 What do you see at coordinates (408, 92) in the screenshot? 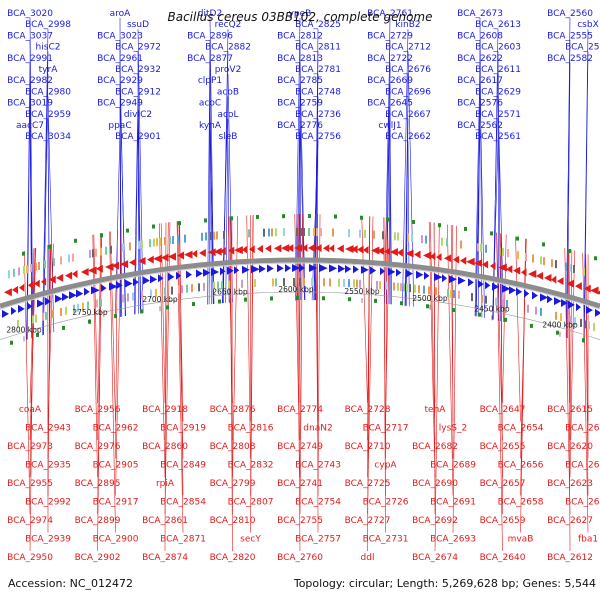
I see `gene-label: BCA_2696` at bounding box center [408, 92].